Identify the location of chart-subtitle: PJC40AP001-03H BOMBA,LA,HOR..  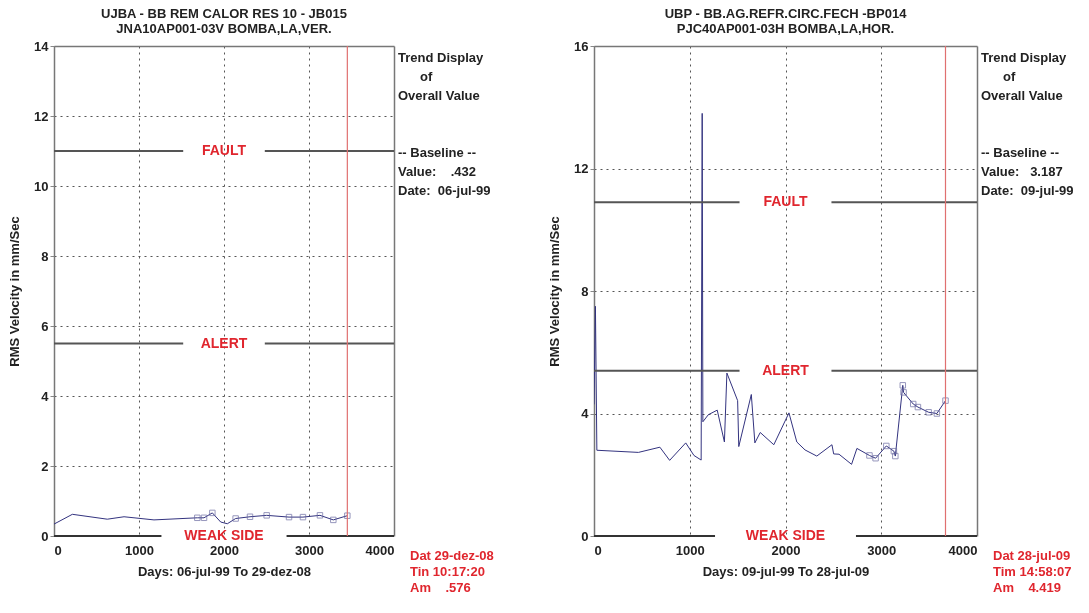
(785, 28).